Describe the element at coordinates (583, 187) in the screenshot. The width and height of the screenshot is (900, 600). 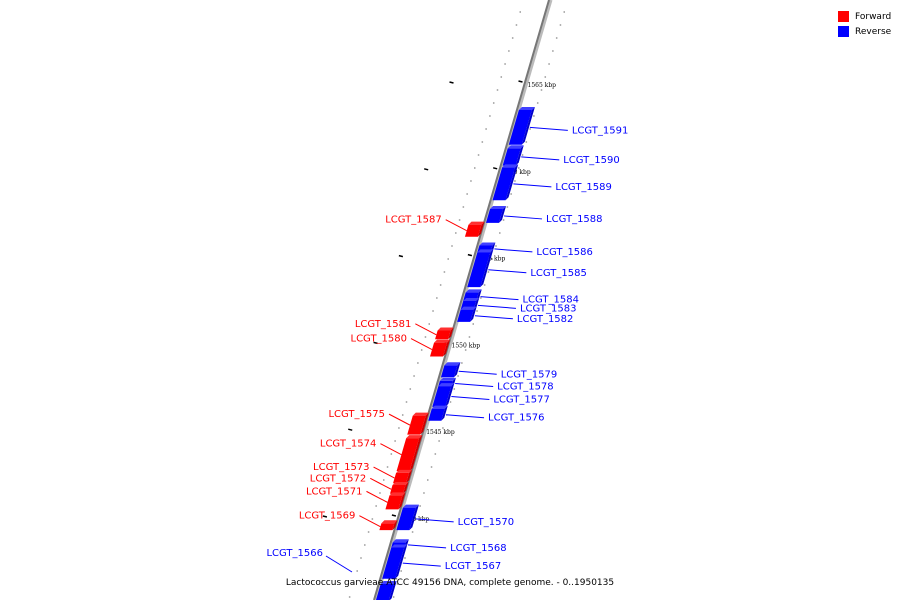
I see `gene-label: LCGT_1589` at that location.